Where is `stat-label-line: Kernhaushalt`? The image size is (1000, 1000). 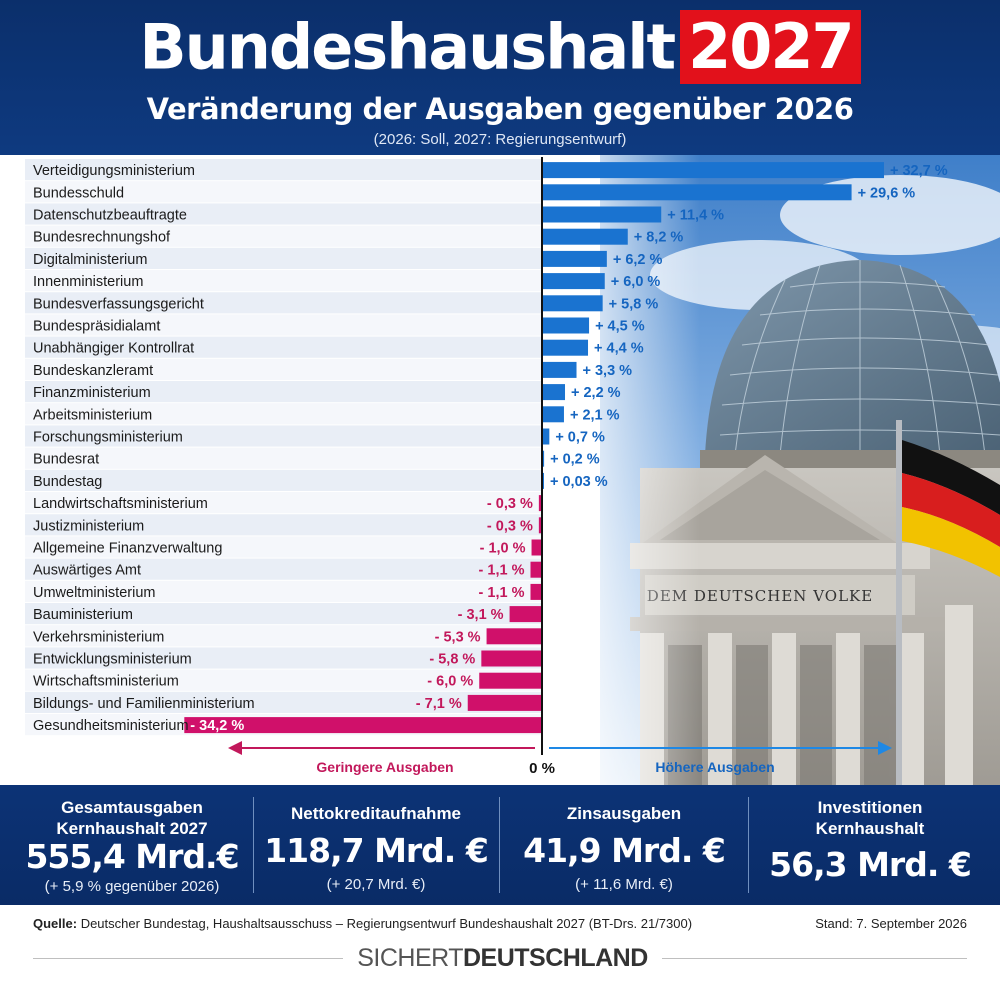
stat-label-line: Kernhaushalt is located at coordinates (870, 828).